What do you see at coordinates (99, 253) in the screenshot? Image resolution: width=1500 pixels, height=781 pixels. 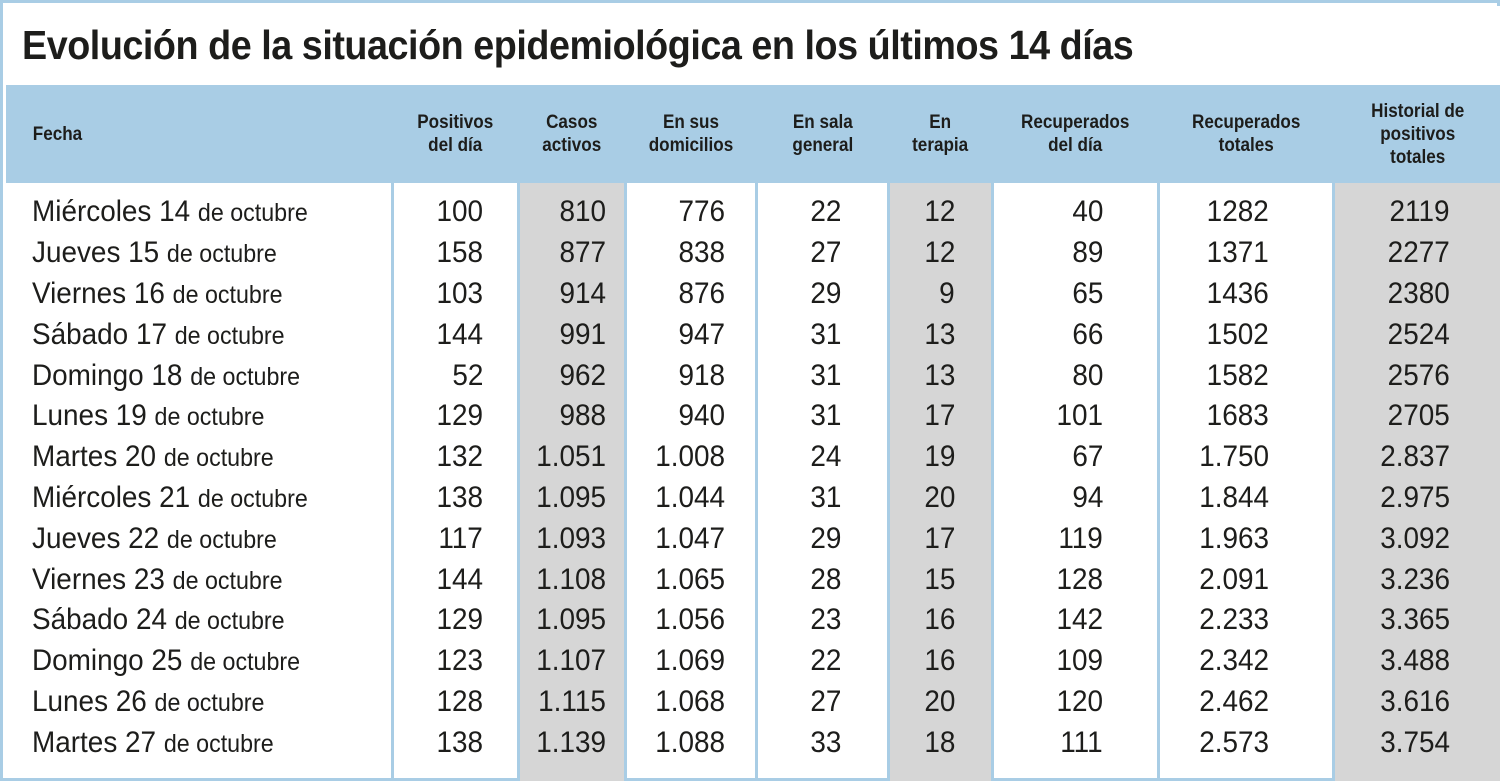 I see `date-day: Jueves 15` at bounding box center [99, 253].